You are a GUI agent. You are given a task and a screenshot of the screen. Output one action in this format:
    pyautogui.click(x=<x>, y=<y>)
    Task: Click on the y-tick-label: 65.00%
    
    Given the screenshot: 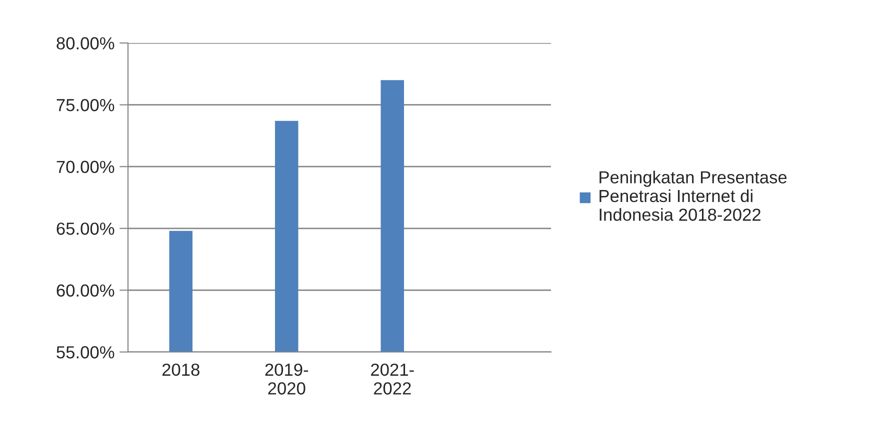 What is the action you would take?
    pyautogui.click(x=85, y=228)
    